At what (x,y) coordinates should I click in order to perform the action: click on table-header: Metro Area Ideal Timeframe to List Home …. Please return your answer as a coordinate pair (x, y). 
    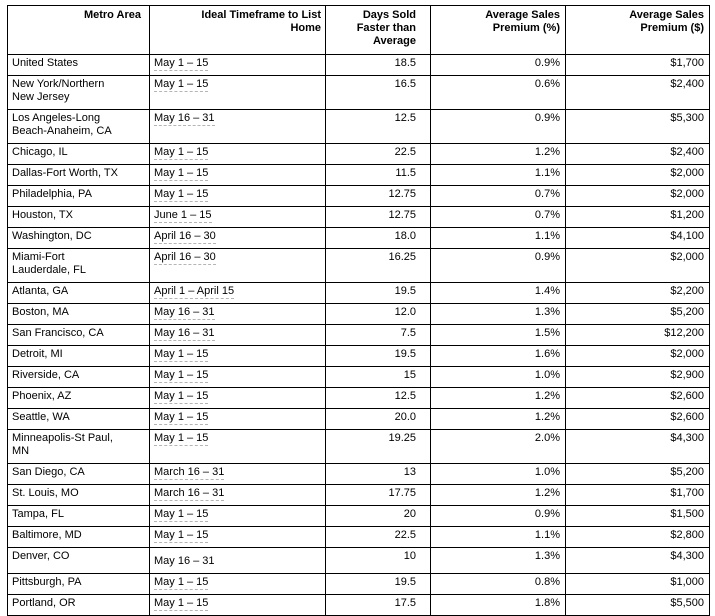
    Looking at the image, I should click on (358, 30).